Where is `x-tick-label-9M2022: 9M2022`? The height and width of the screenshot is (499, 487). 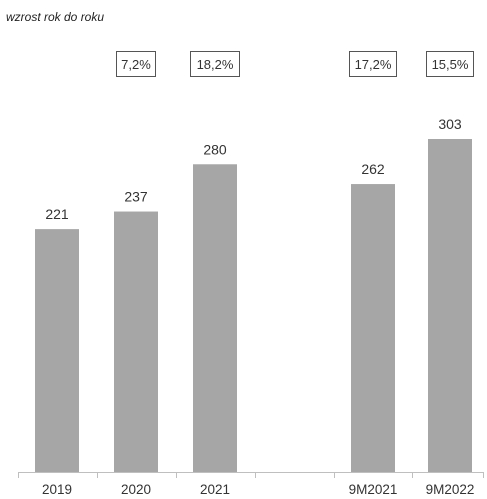
x-tick-label-9M2022: 9M2022 is located at coordinates (450, 489).